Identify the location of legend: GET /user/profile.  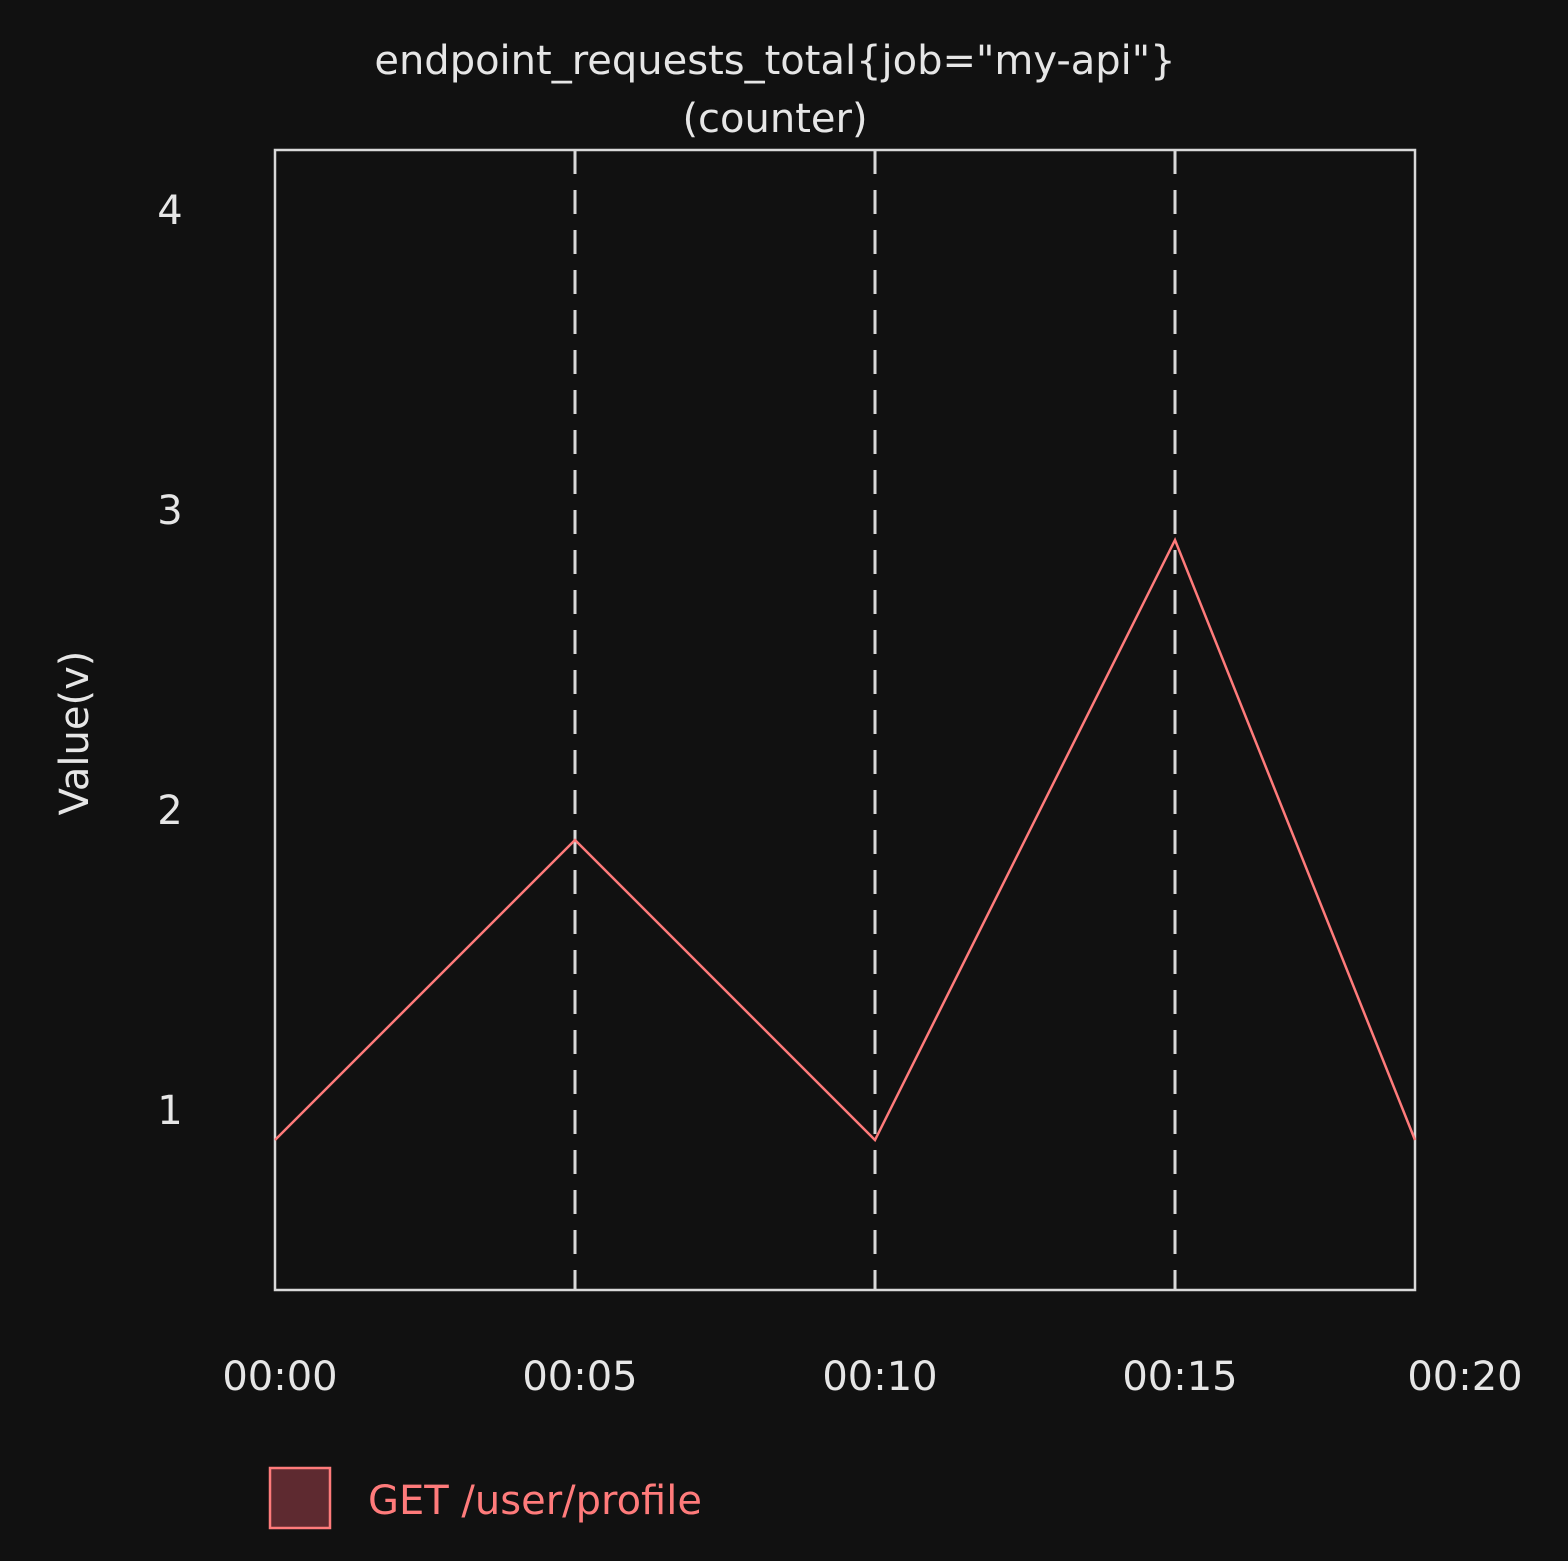
(485, 1498).